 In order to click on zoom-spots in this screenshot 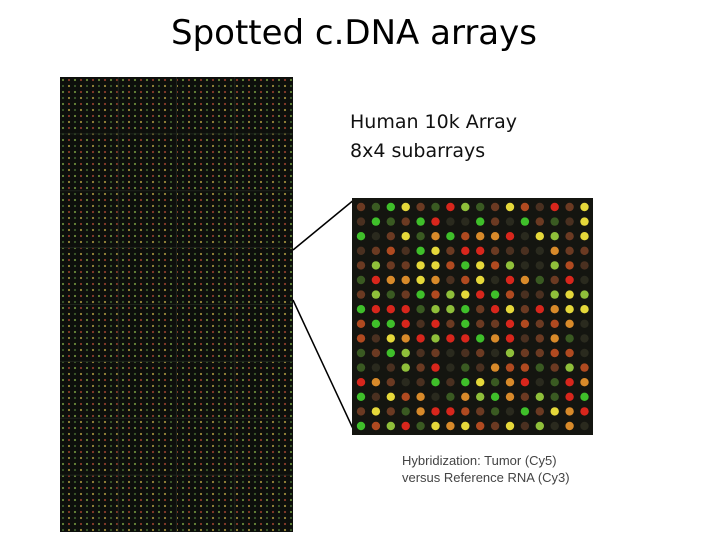, I will do `click(472, 316)`.